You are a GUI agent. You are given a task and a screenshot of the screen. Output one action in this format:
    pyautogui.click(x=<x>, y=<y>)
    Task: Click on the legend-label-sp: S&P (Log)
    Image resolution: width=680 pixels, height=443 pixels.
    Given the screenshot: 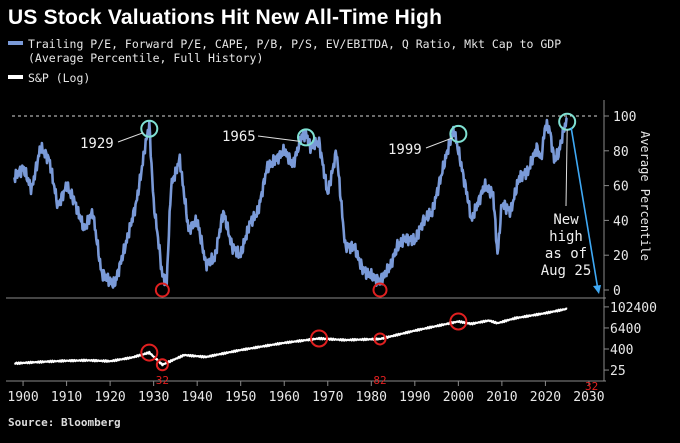 What is the action you would take?
    pyautogui.click(x=59, y=78)
    